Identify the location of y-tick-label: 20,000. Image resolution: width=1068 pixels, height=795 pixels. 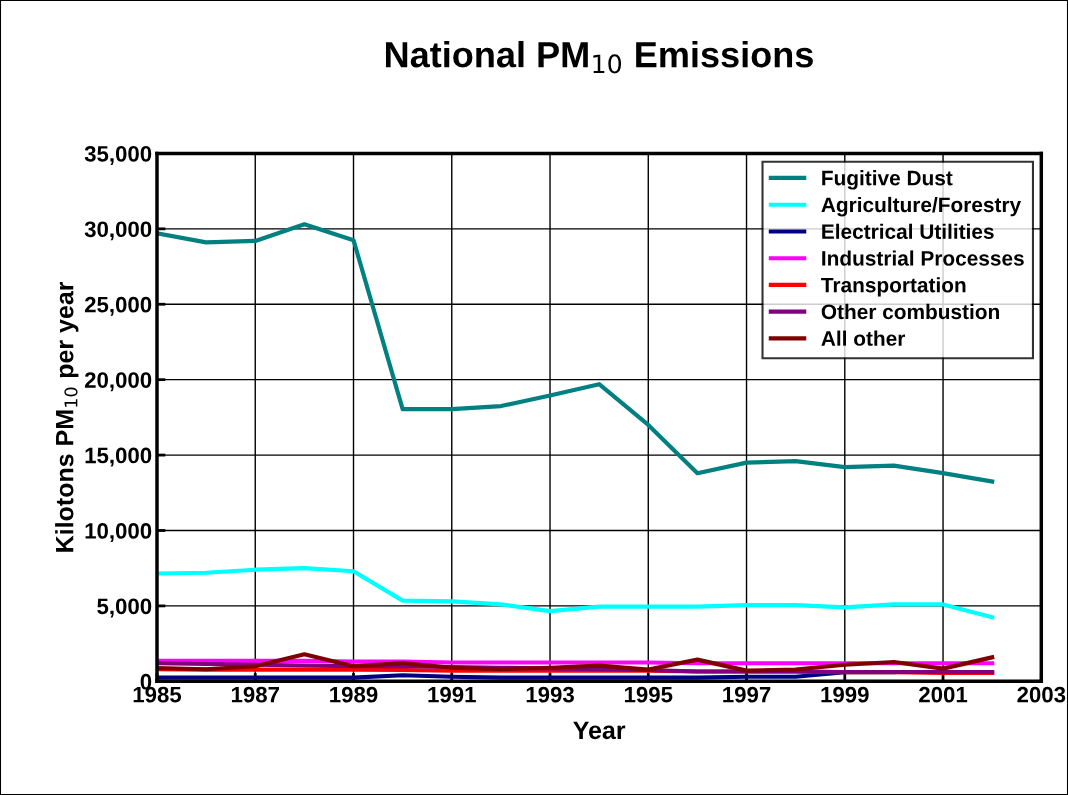
(118, 382).